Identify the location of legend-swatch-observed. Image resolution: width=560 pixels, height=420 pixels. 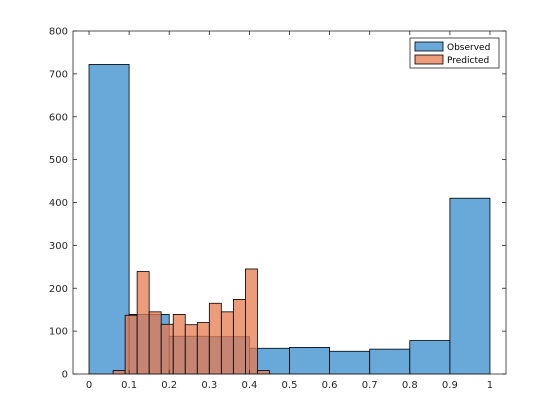
(429, 46).